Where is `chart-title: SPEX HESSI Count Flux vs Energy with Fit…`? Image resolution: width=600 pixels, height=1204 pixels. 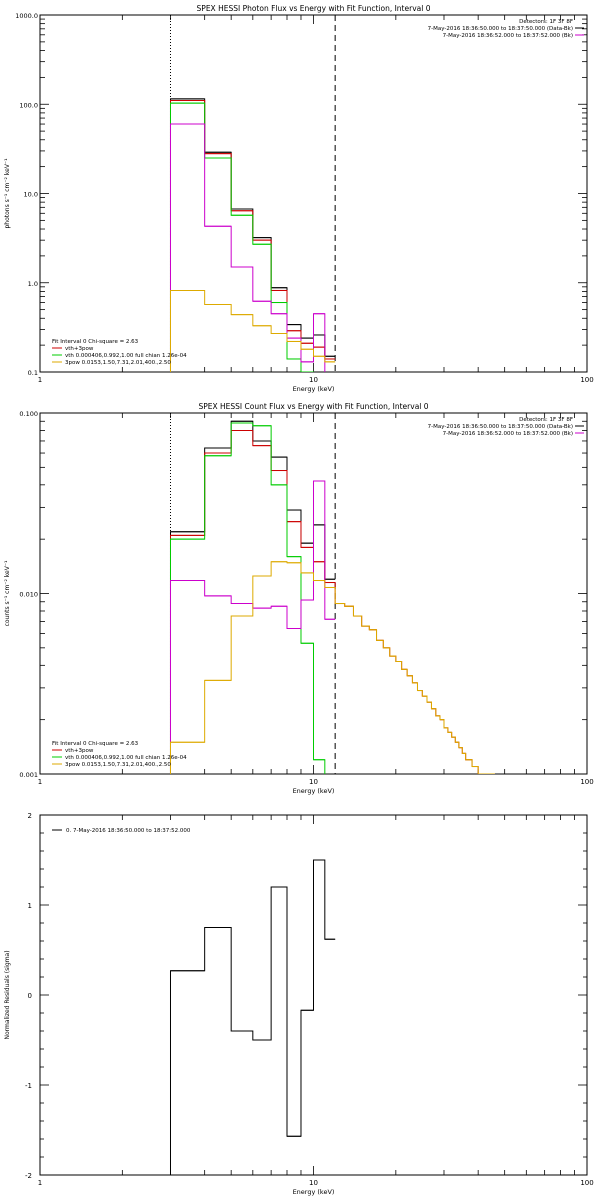 chart-title: SPEX HESSI Count Flux vs Energy with Fit… is located at coordinates (313, 406).